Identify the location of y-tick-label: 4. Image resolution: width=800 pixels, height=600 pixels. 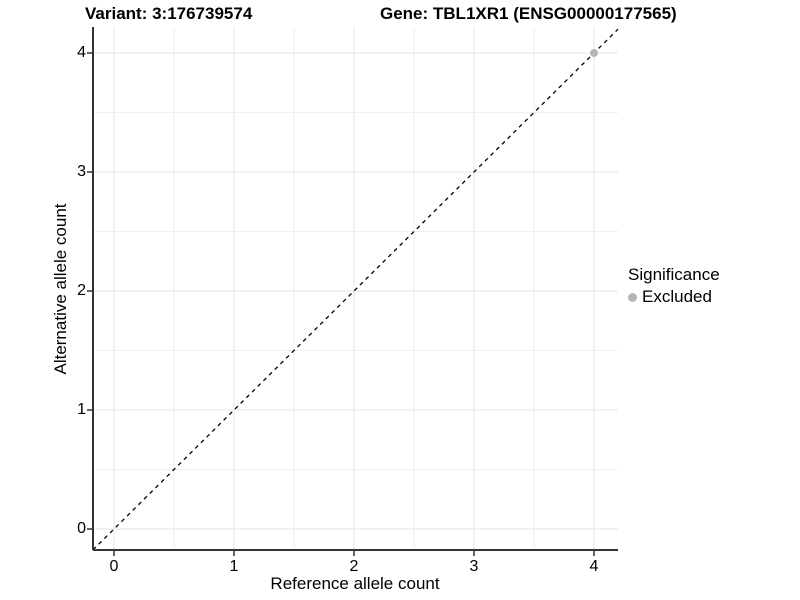
(81, 52).